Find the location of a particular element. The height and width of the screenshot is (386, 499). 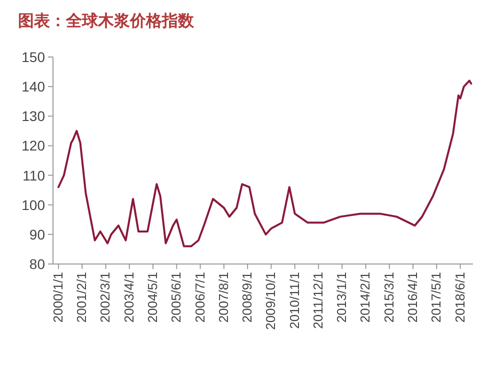

x-tick-label: 2003/4/1 is located at coordinates (128, 297).